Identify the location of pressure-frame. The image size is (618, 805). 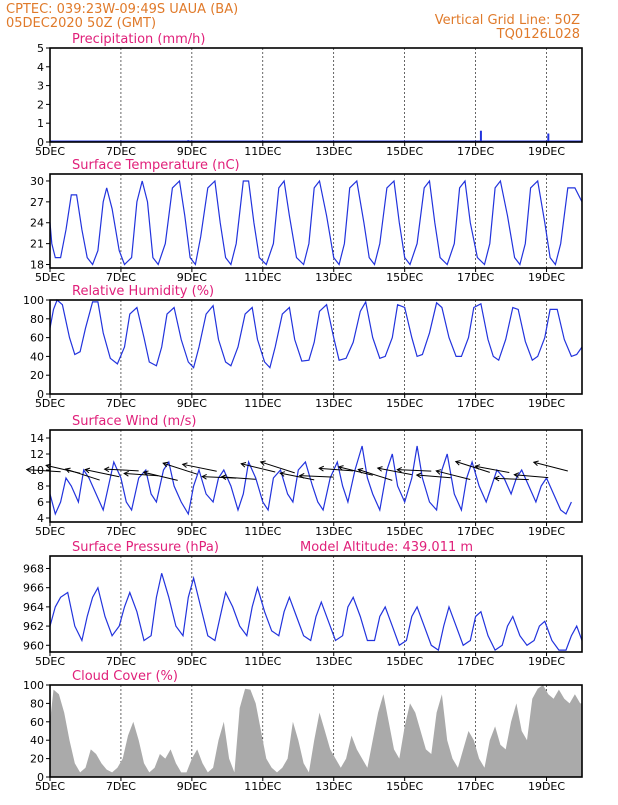
(316, 604).